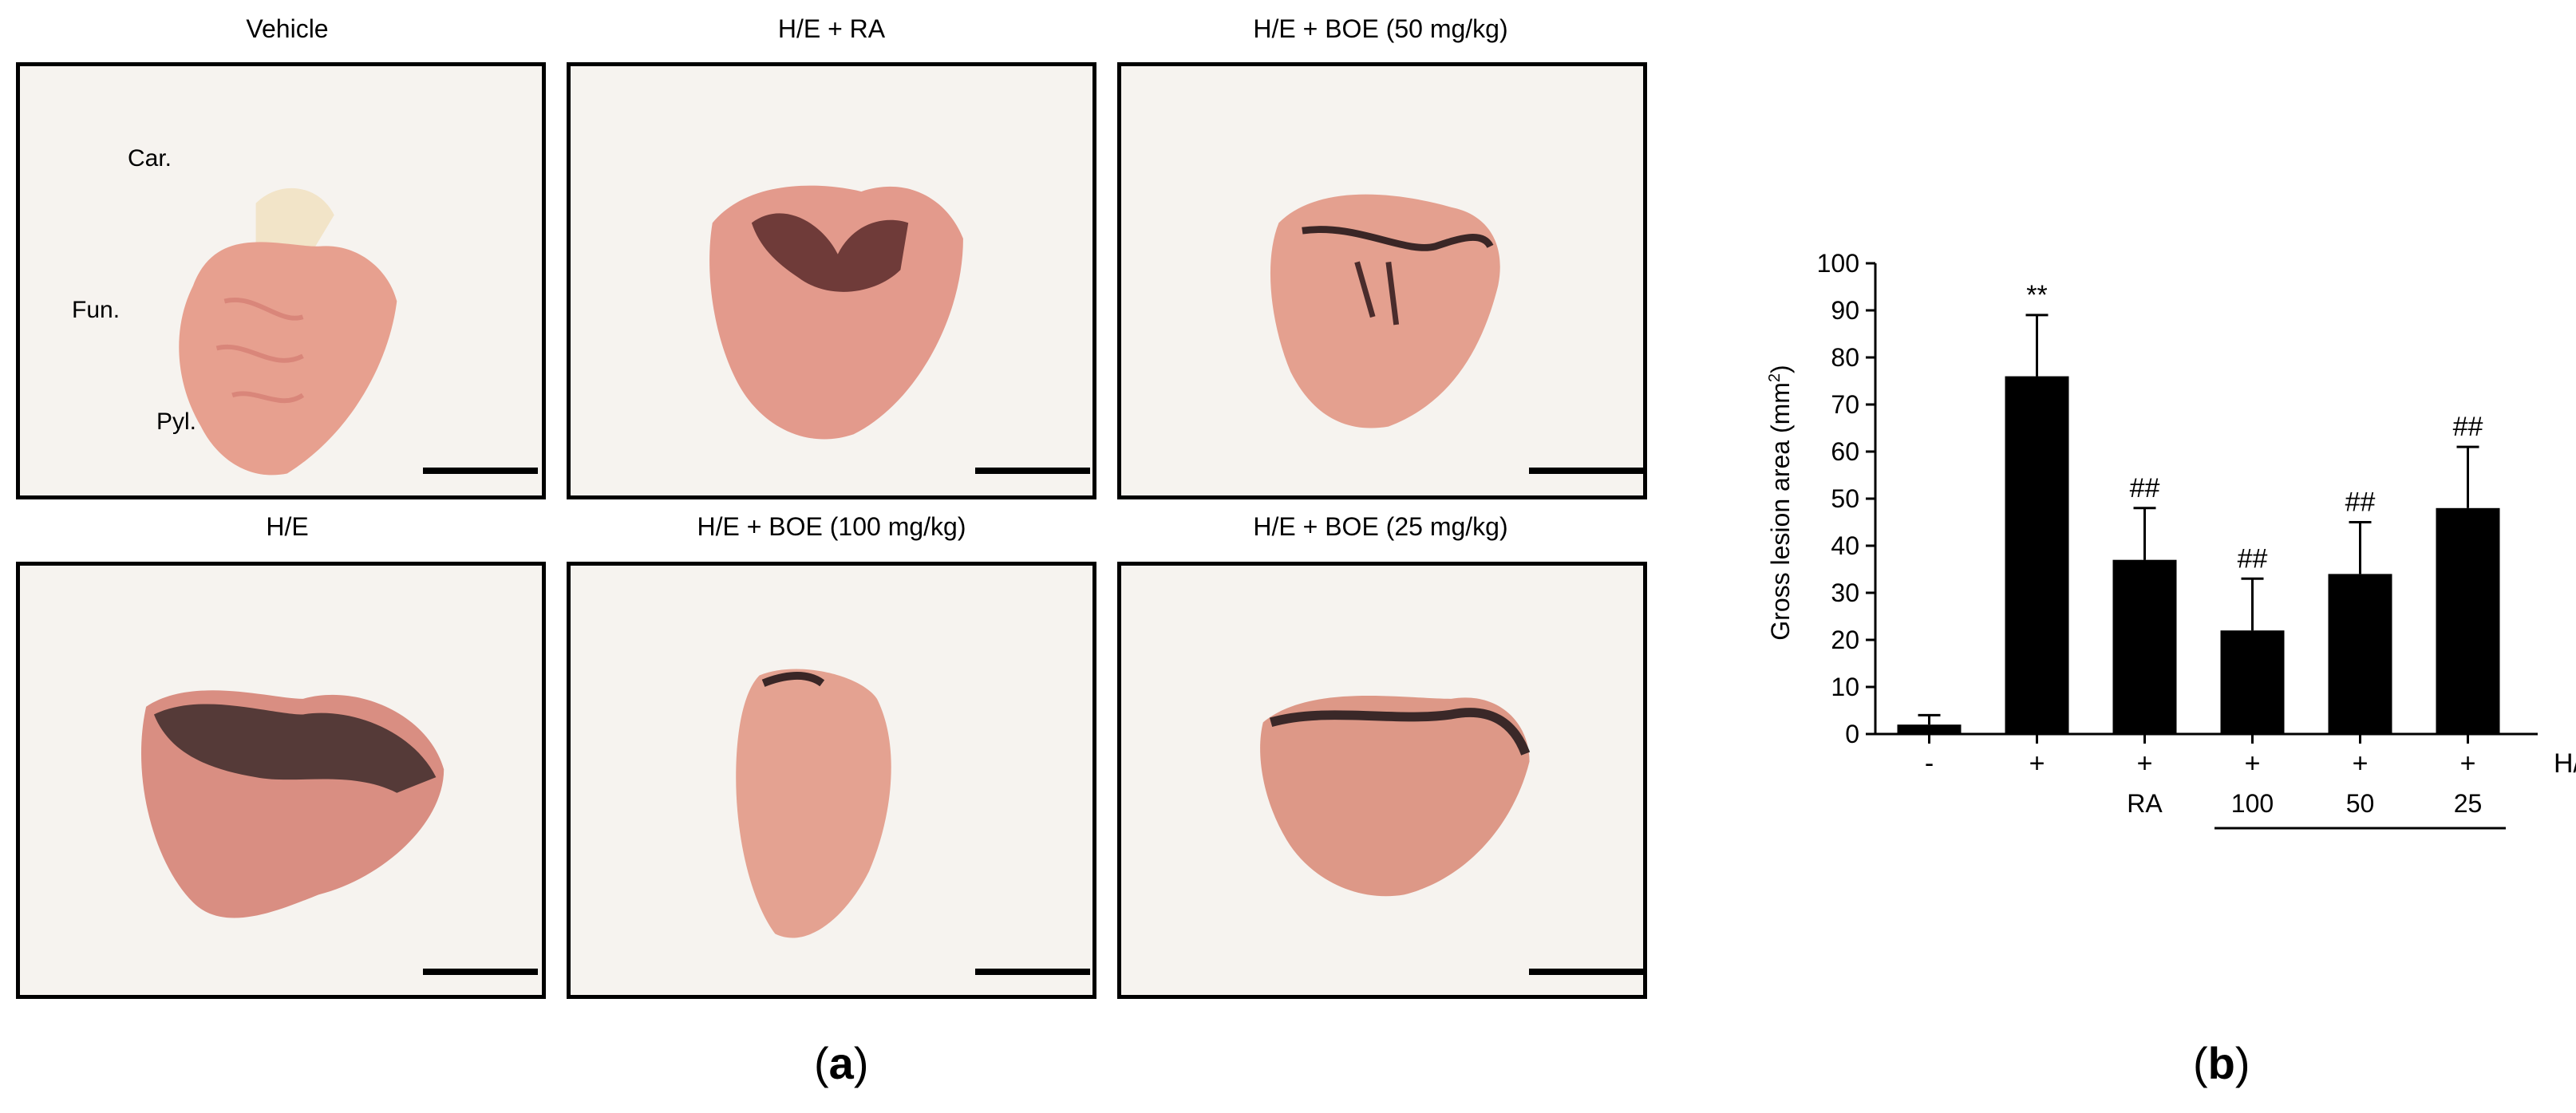  What do you see at coordinates (1845, 687) in the screenshot?
I see `y-tick-label: 10` at bounding box center [1845, 687].